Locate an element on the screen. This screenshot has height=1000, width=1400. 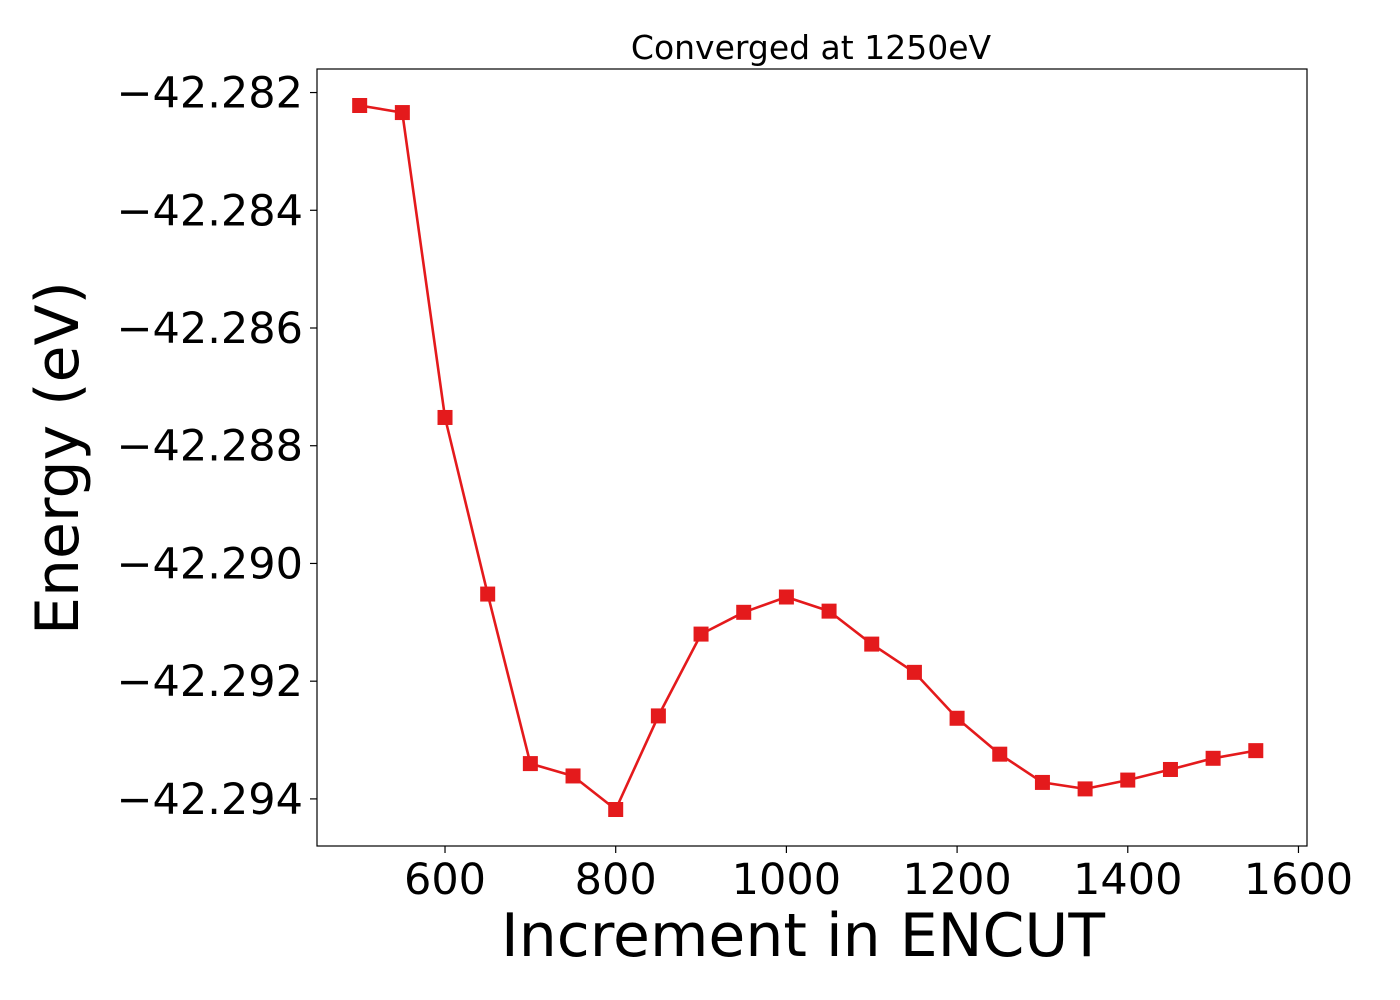
x-tick-label: 1000 is located at coordinates (786, 880).